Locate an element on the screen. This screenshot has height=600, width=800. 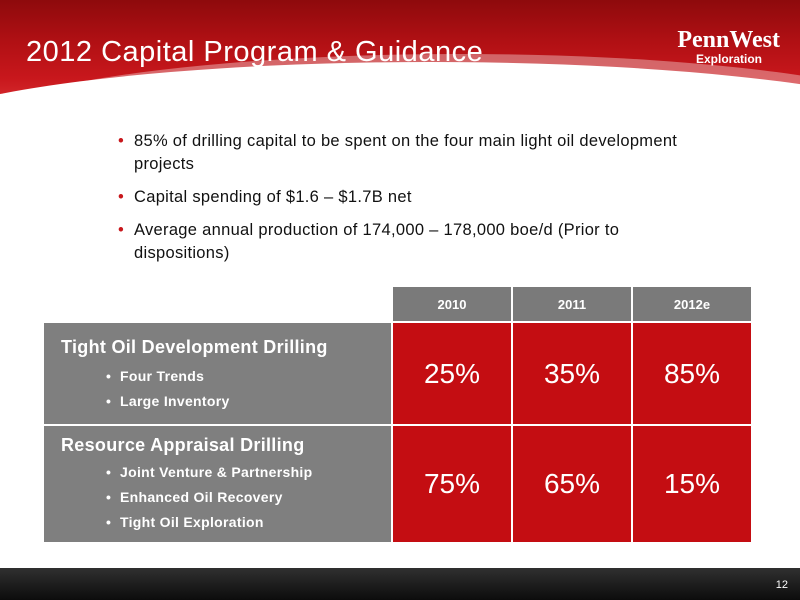
row-title: Resource Appraisal Drilling is located at coordinates (183, 445).